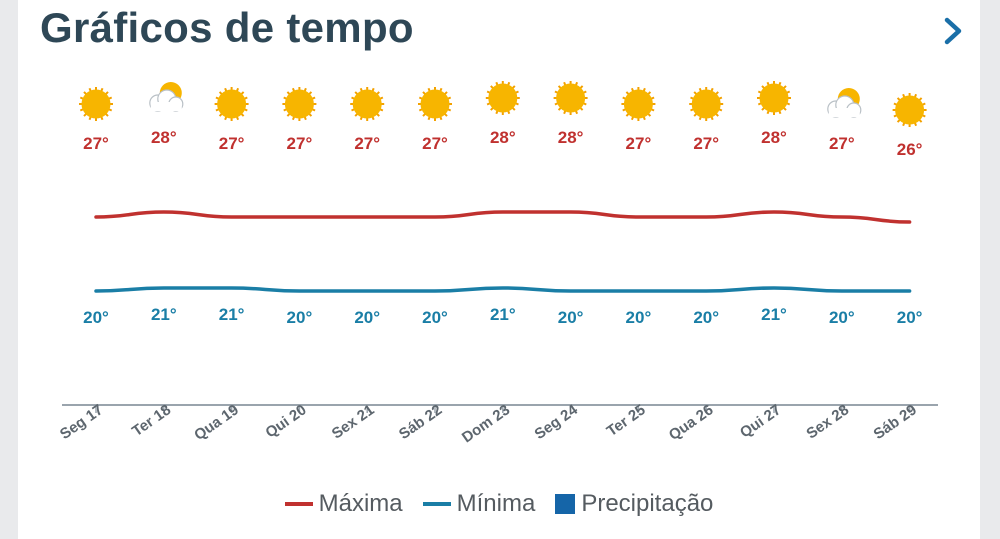  What do you see at coordinates (298, 504) in the screenshot?
I see `legend-swatch-max` at bounding box center [298, 504].